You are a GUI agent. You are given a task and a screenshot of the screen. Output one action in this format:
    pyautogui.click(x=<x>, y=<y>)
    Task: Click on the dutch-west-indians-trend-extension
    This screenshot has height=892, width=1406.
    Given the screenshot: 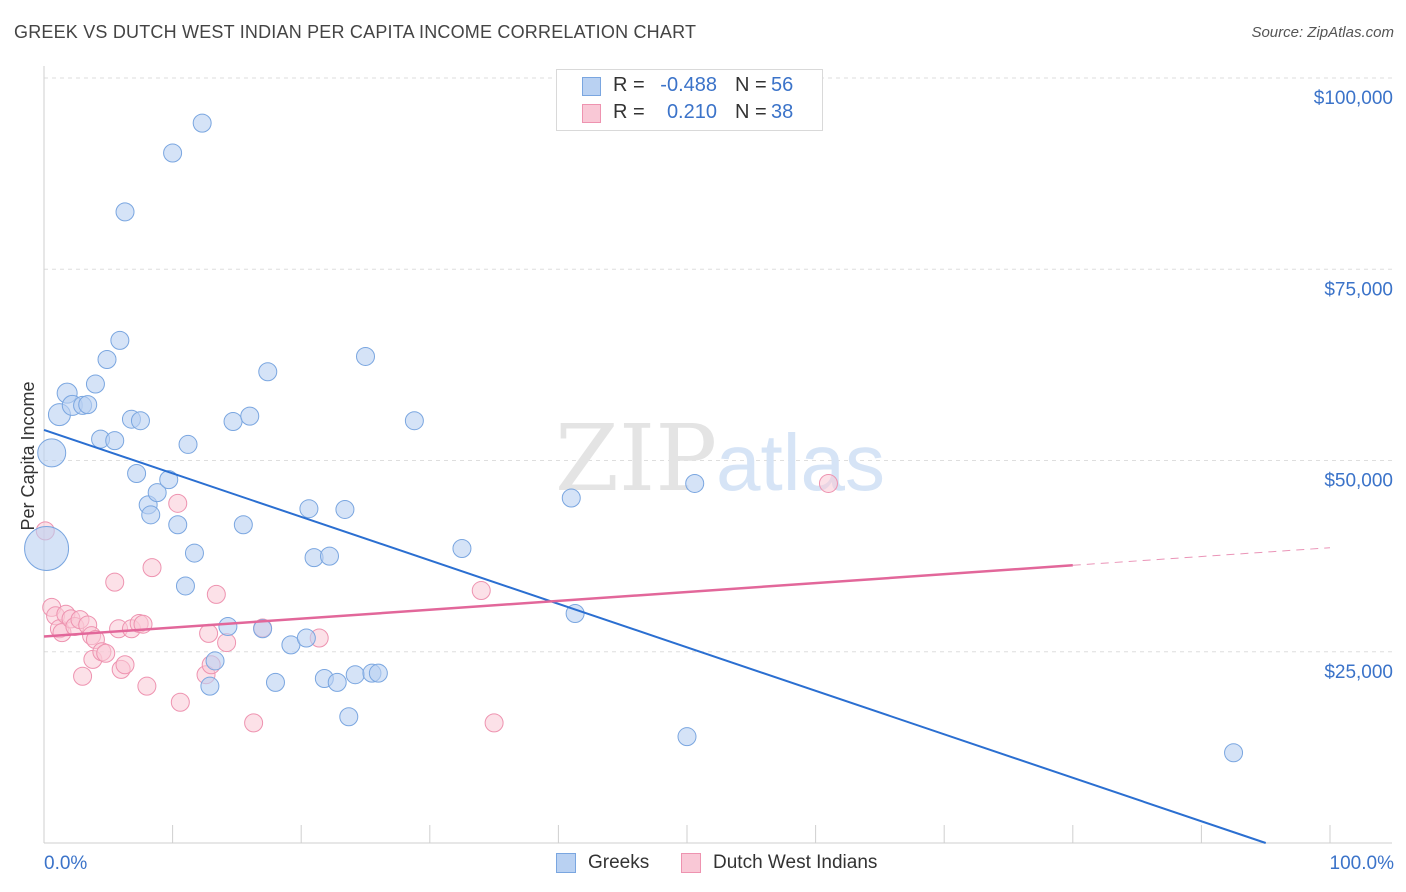 What is the action you would take?
    pyautogui.click(x=1201, y=556)
    